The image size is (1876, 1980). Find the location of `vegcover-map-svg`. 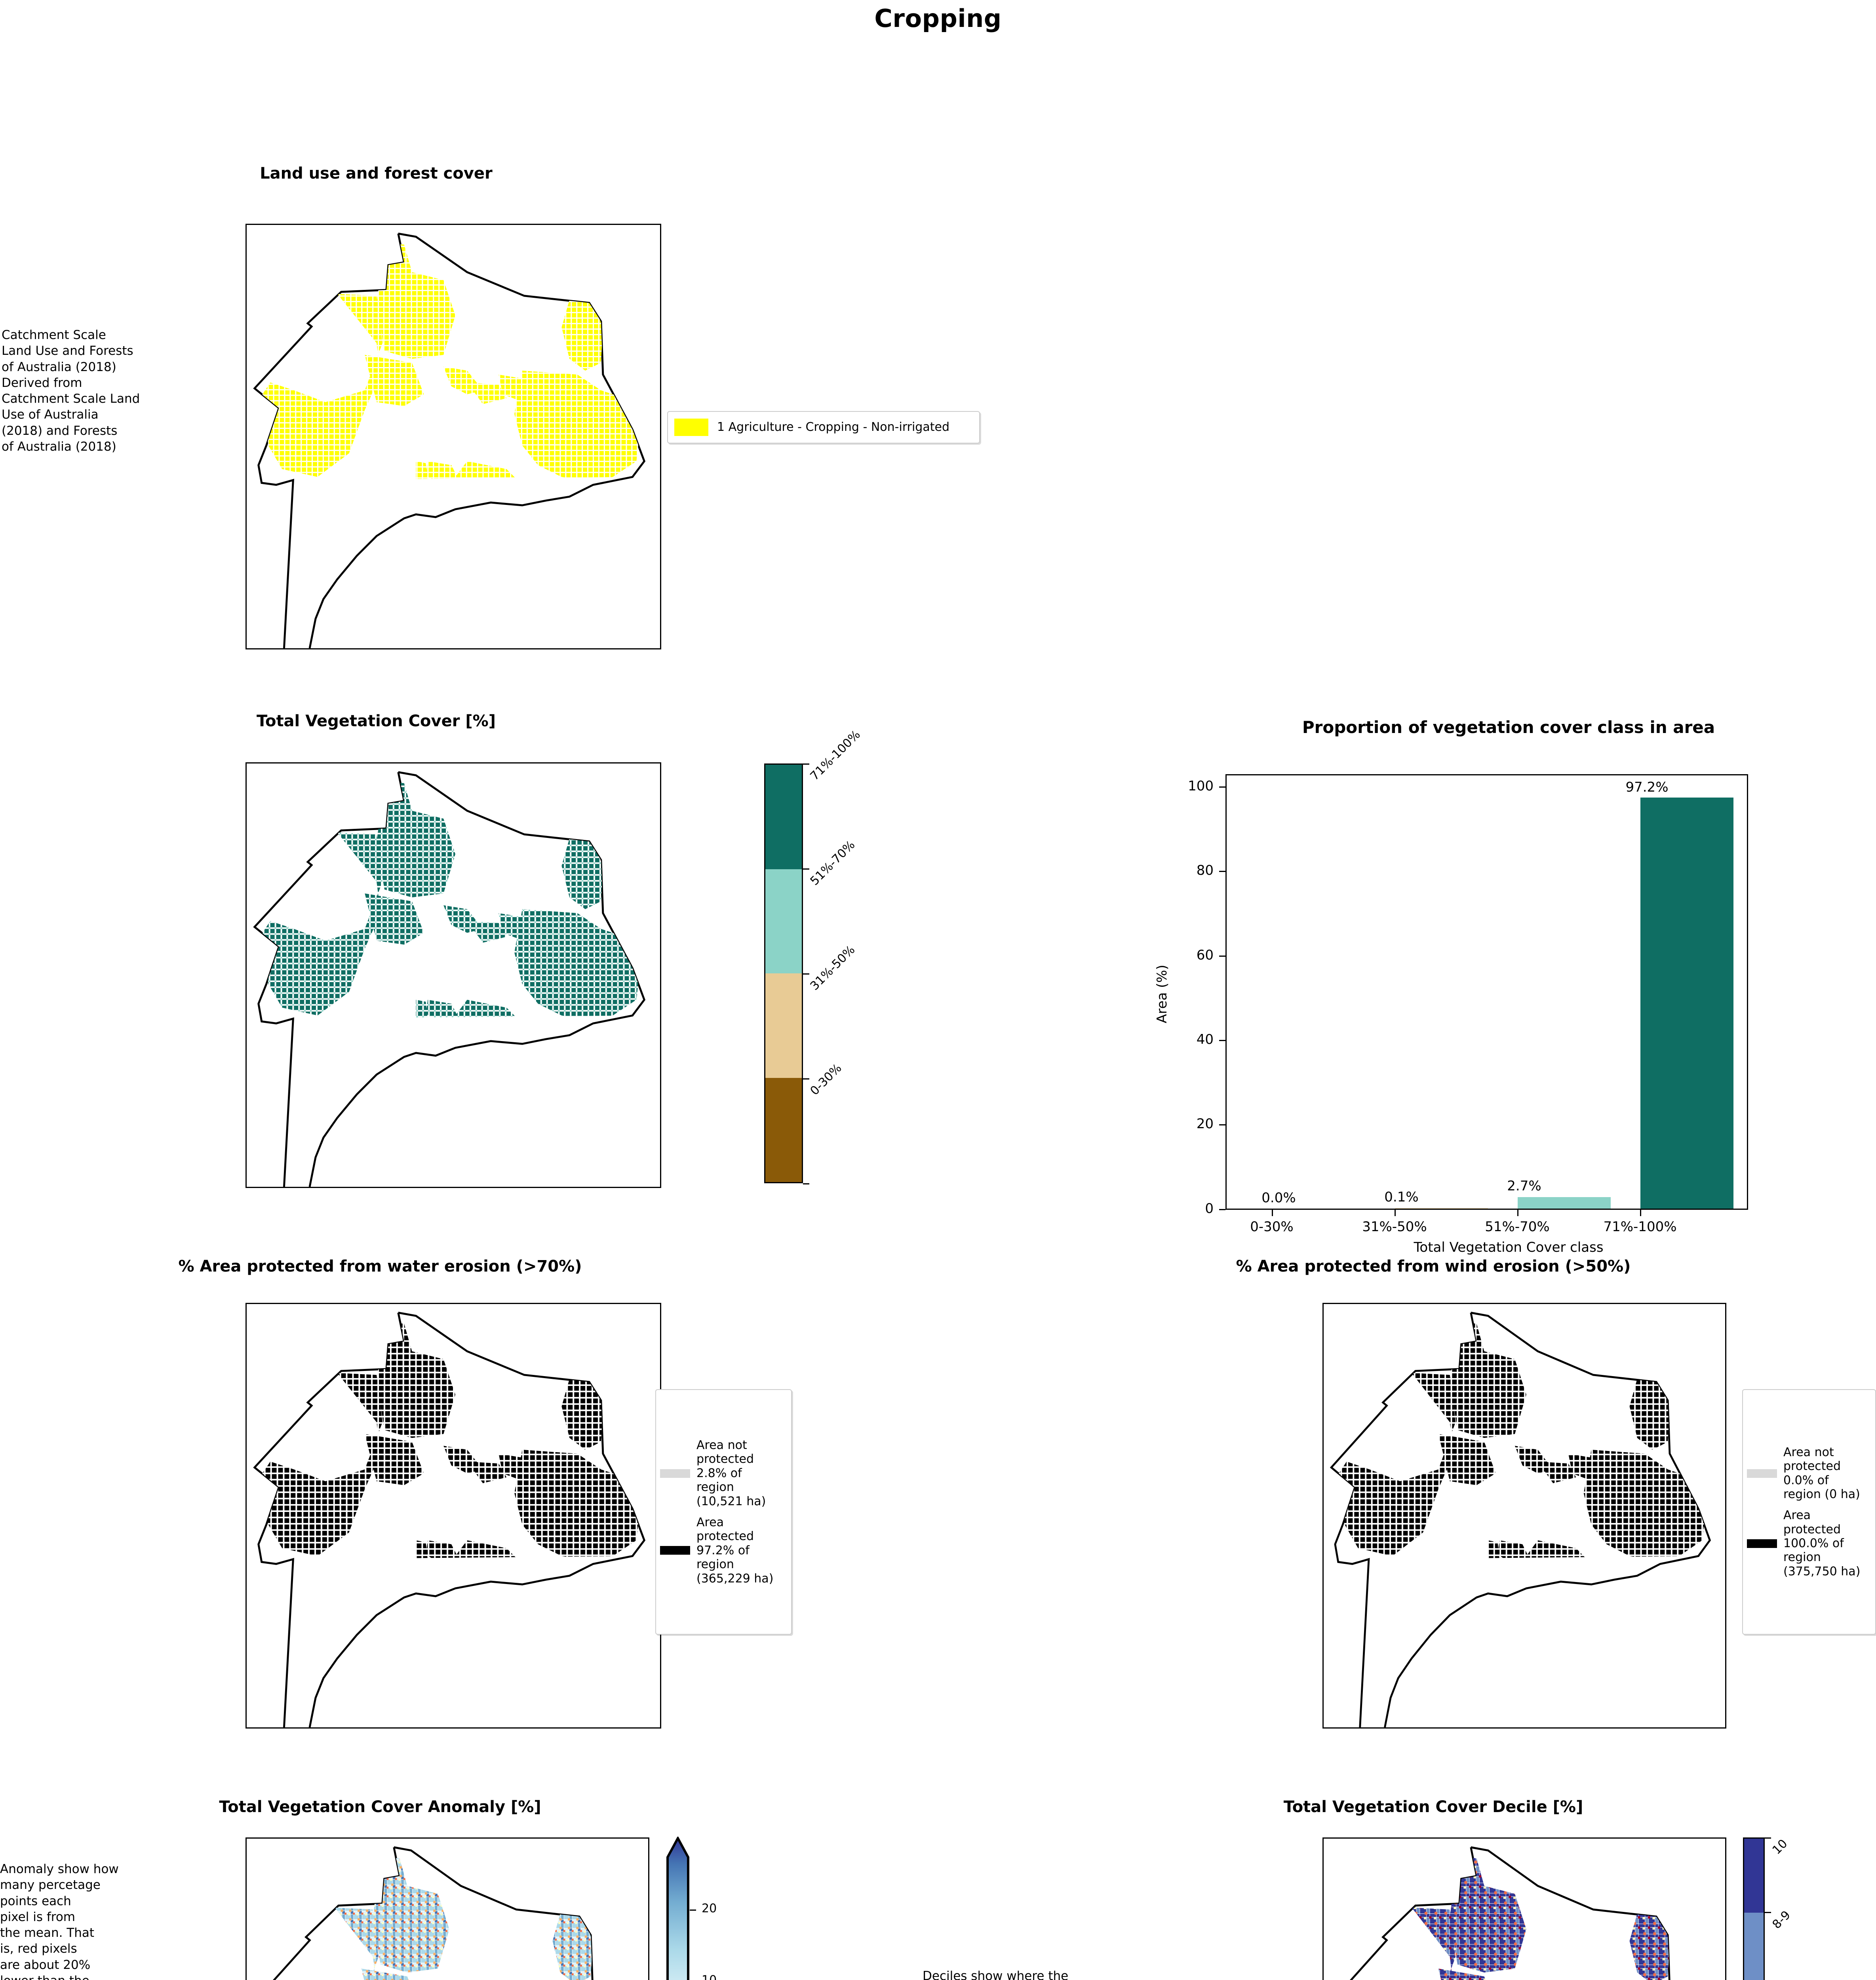

vegcover-map-svg is located at coordinates (450, 979).